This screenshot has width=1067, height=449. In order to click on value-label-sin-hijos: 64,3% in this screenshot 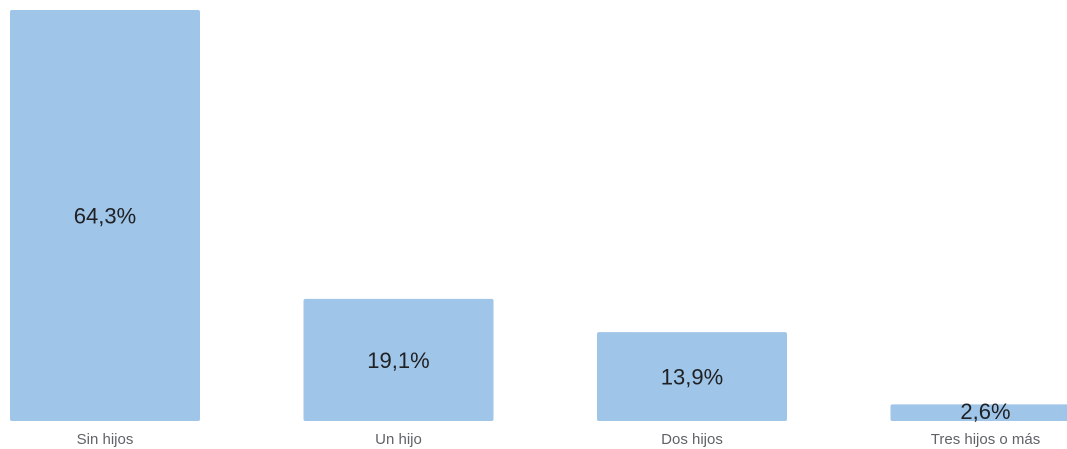, I will do `click(105, 216)`.